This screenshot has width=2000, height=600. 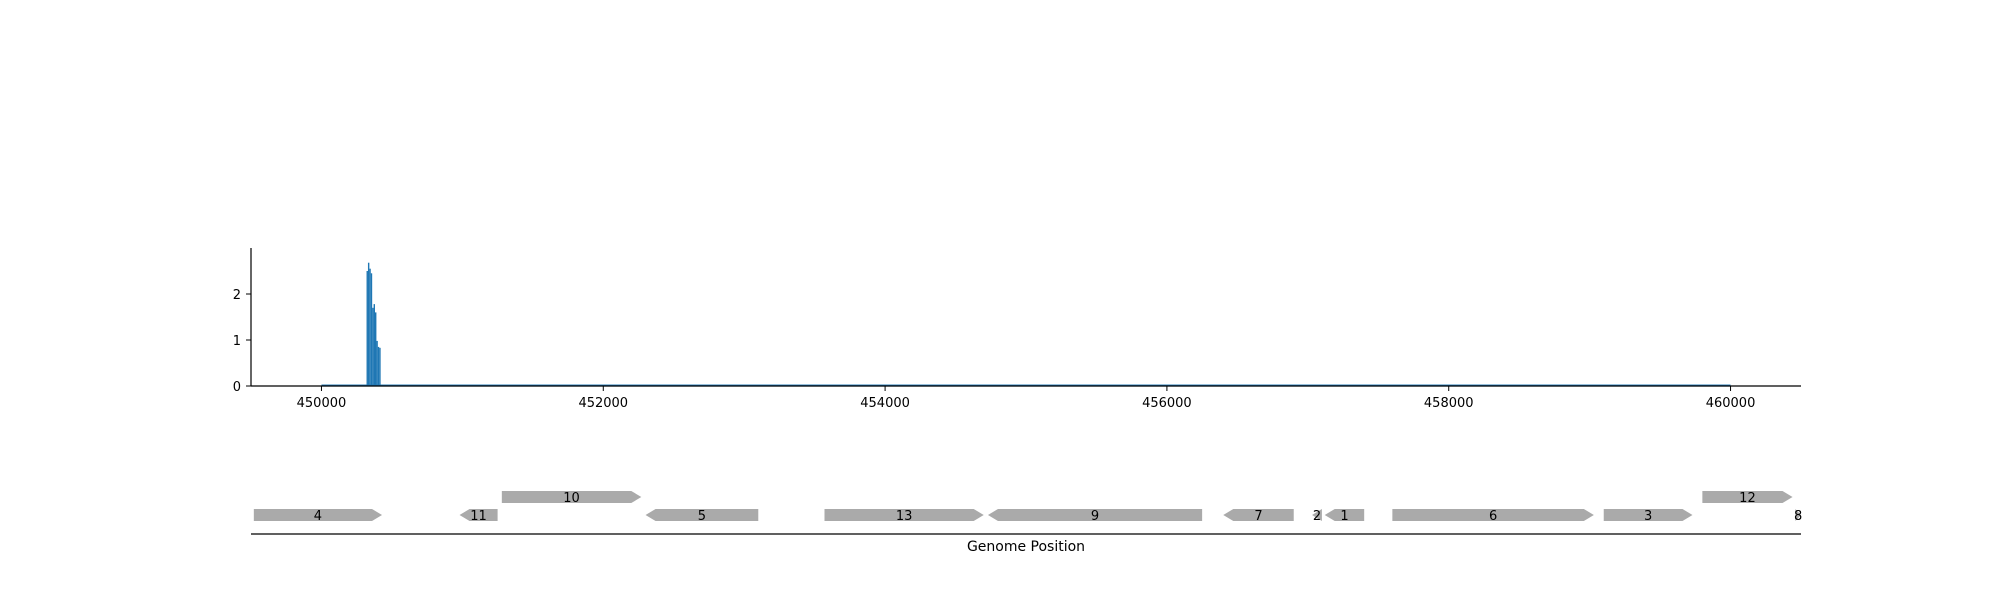 I want to click on coverage-bars, so click(x=1026, y=324).